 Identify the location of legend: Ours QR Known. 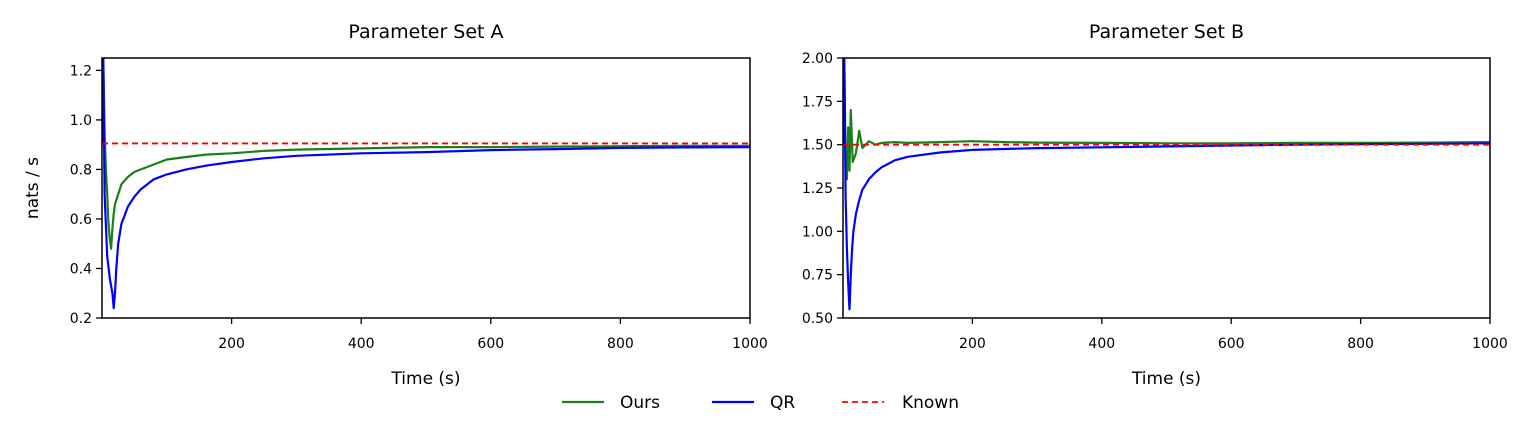
(760, 403).